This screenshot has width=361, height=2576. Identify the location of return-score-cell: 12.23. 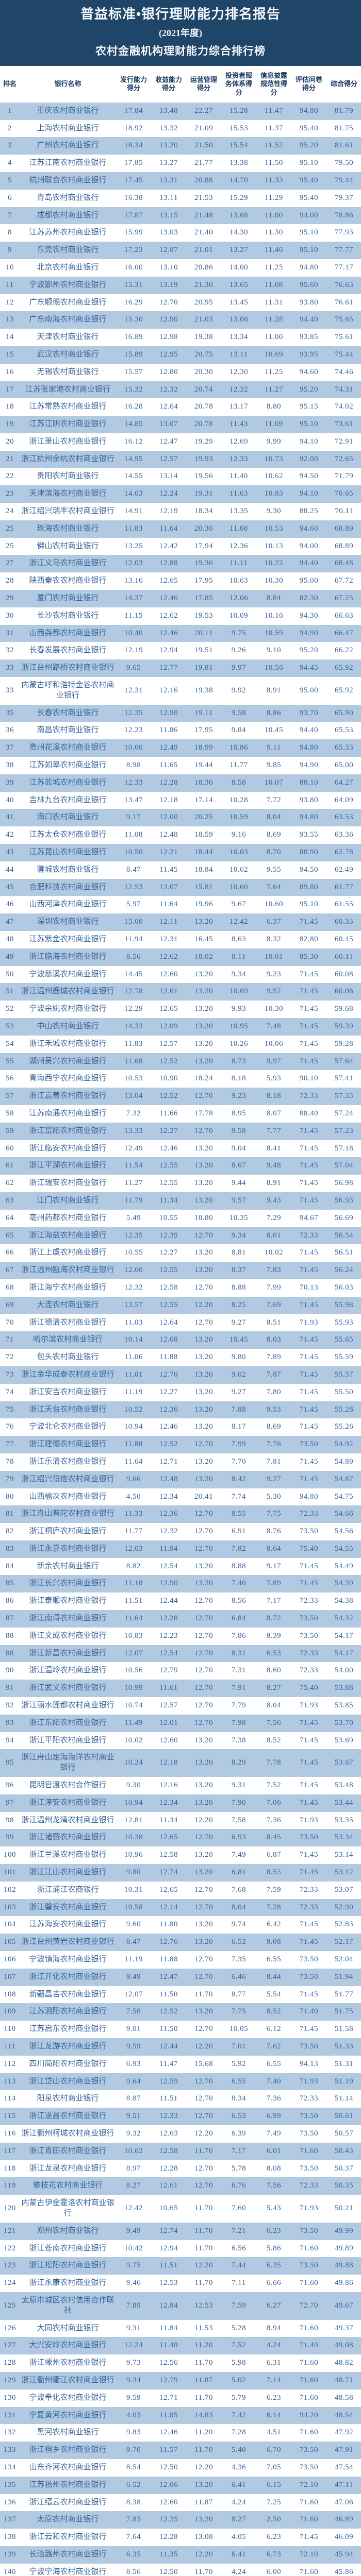
(168, 1635).